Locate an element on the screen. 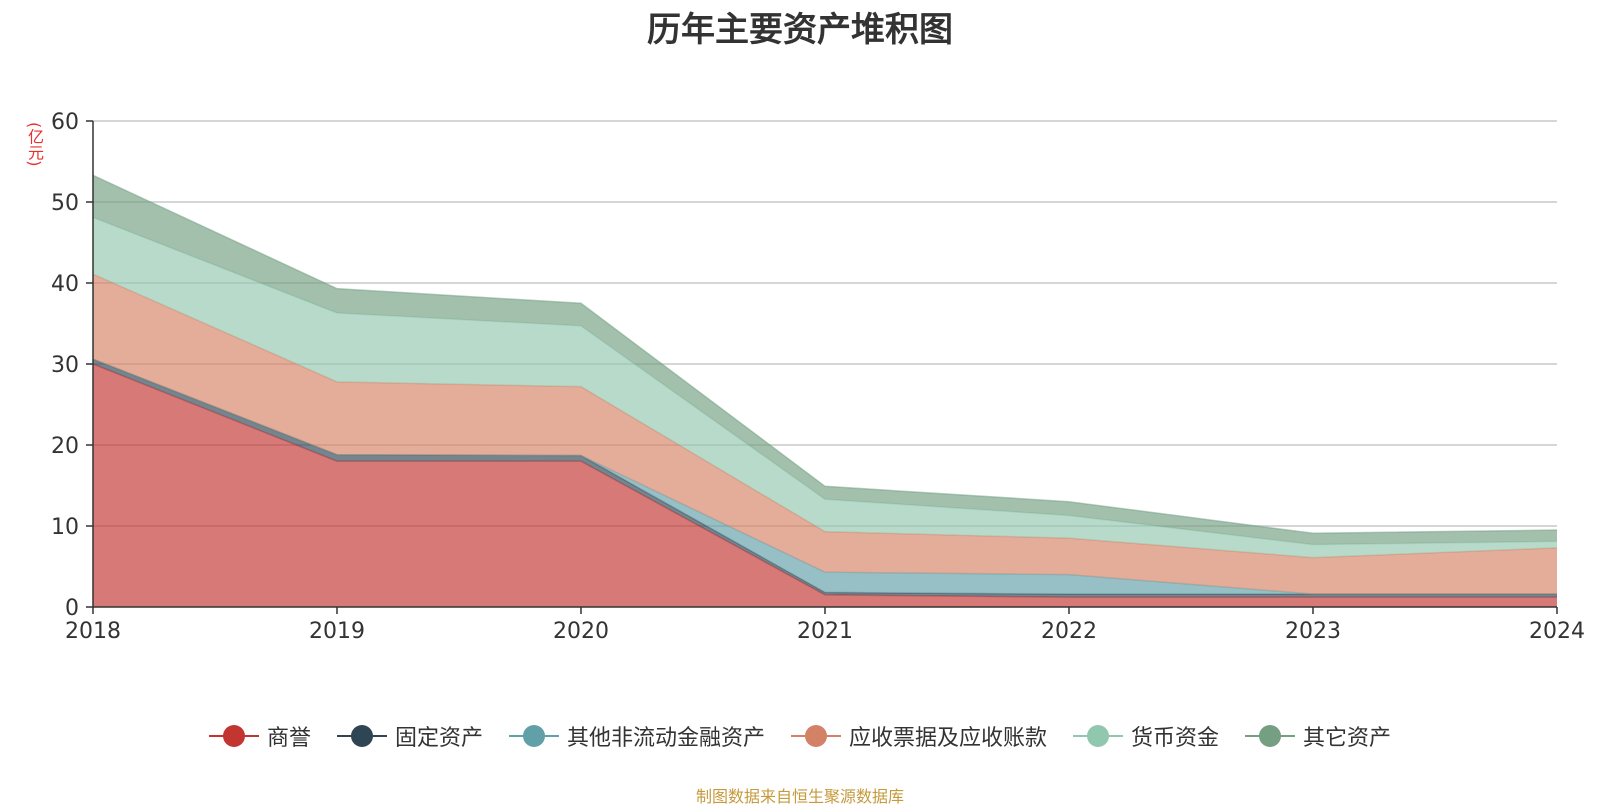 This screenshot has height=807, width=1600. legend-item-1: 固定资产 is located at coordinates (409, 736).